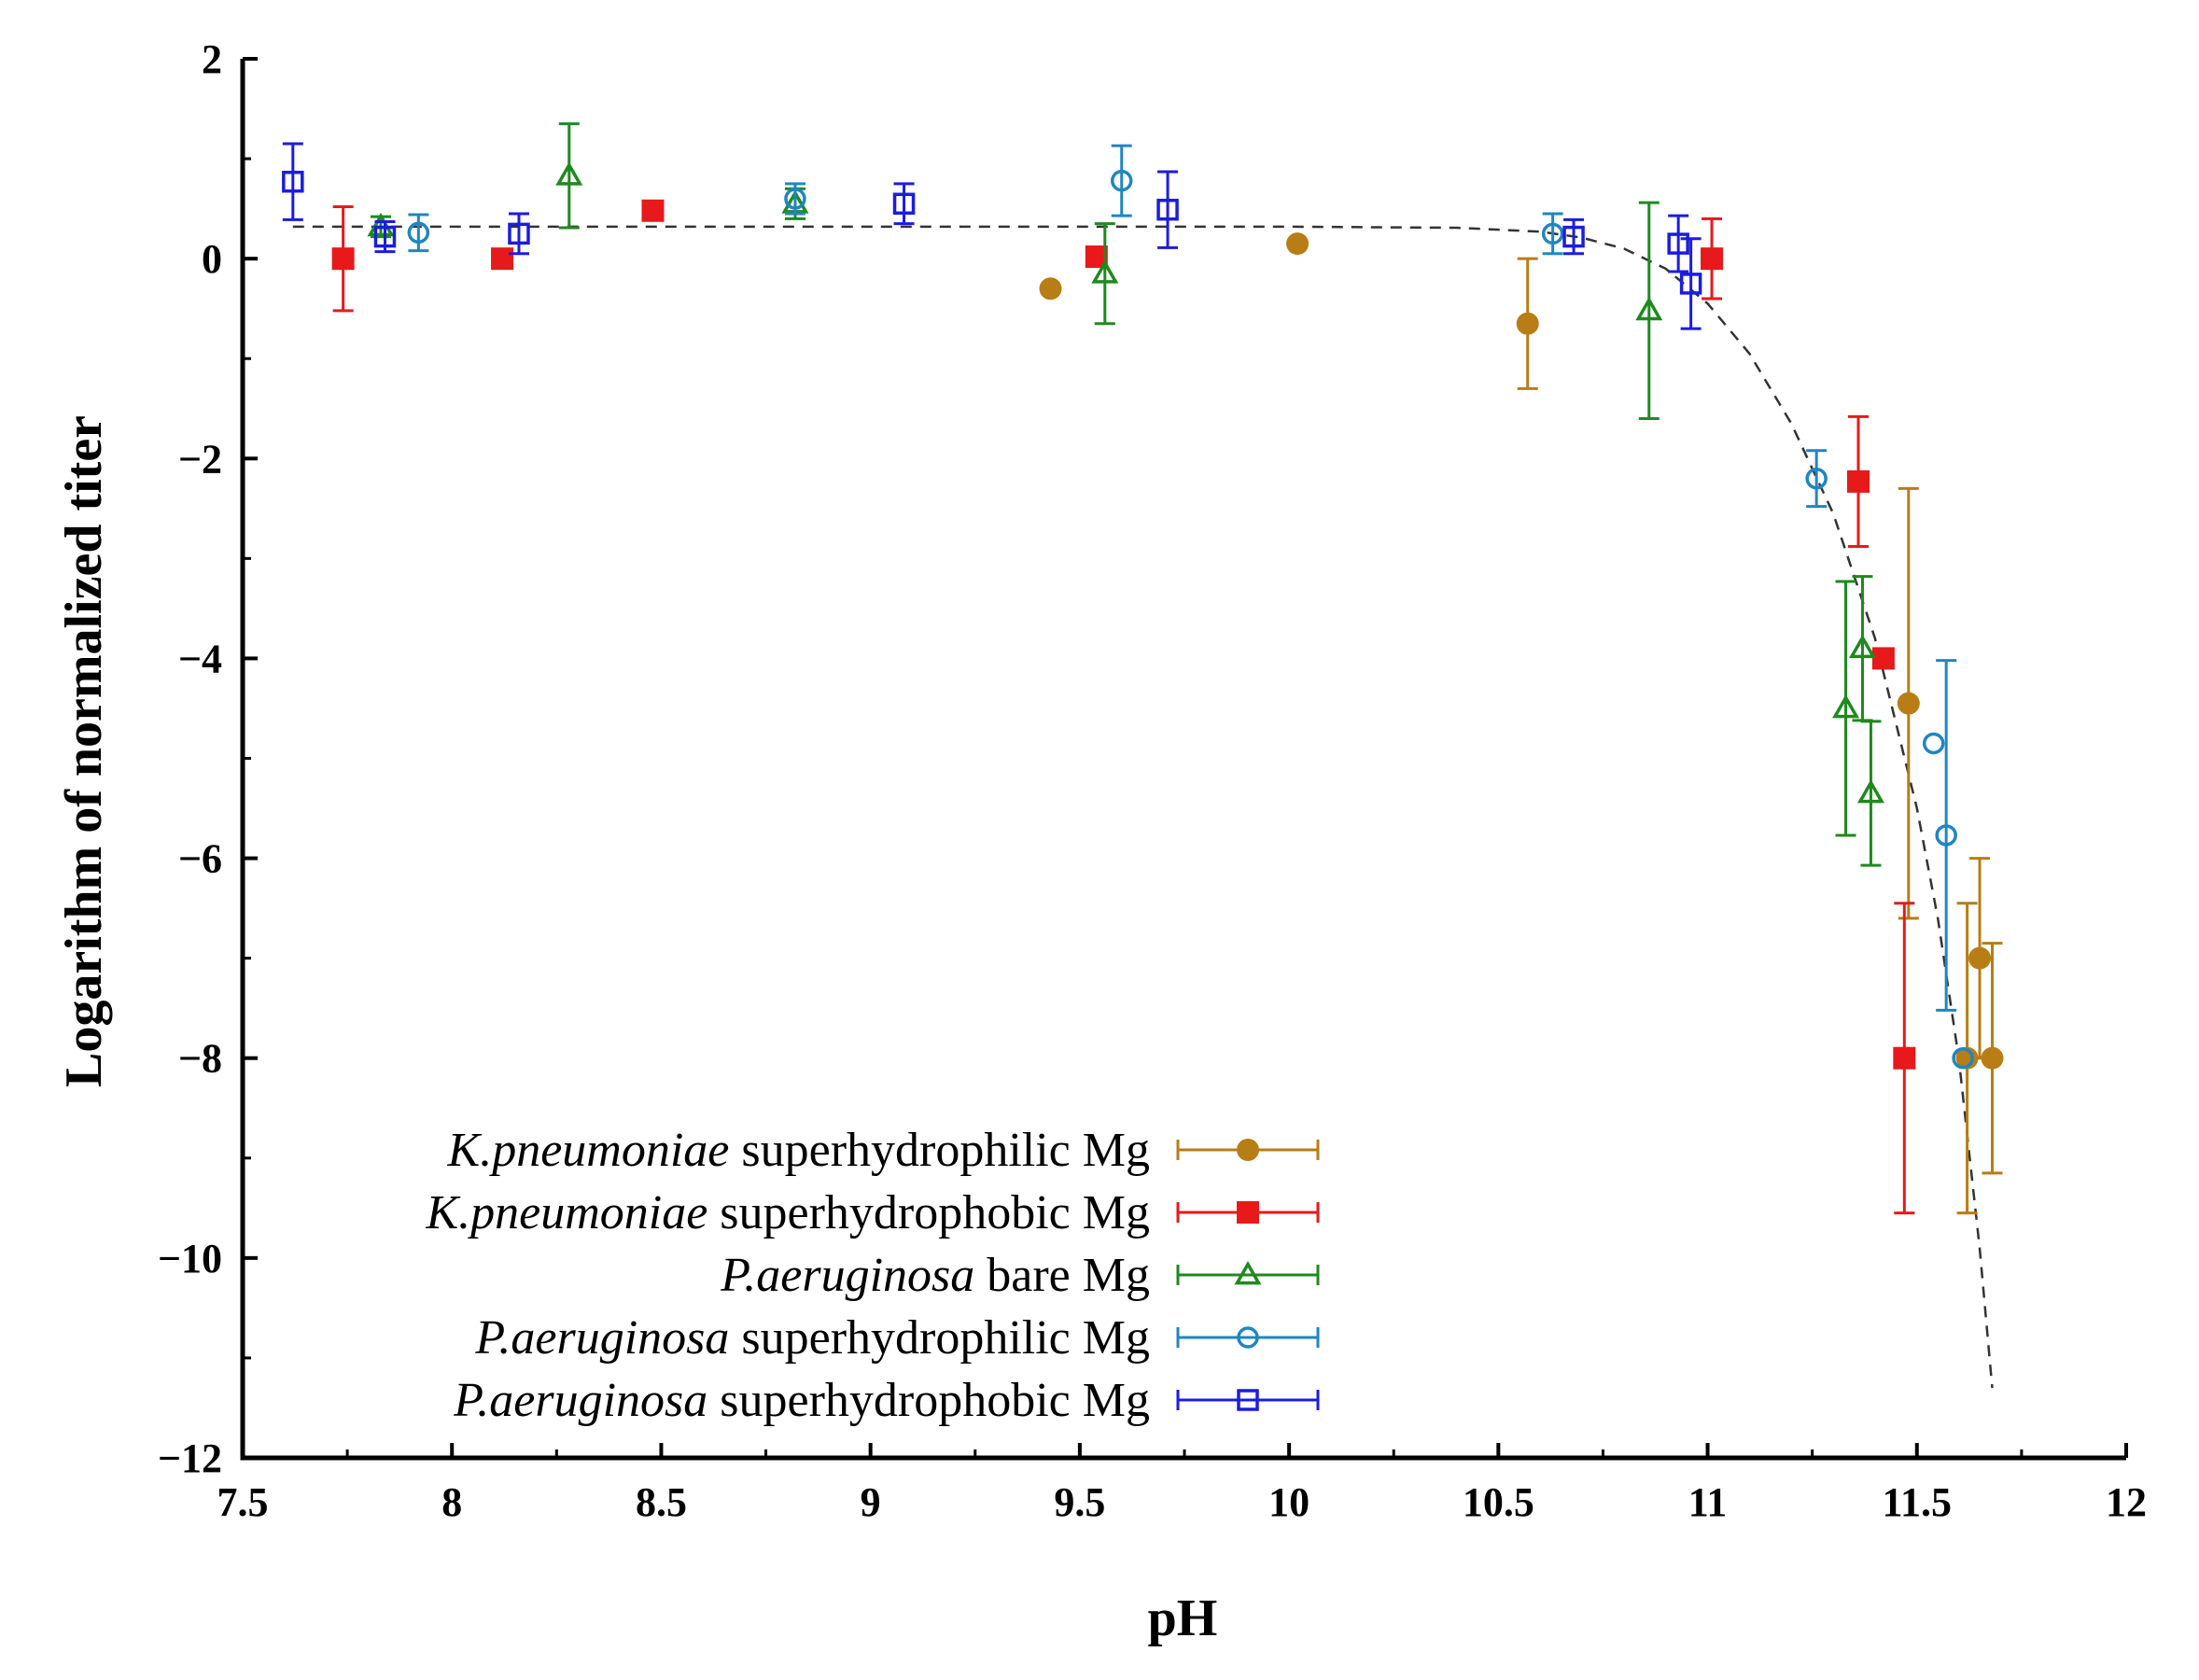 The height and width of the screenshot is (1680, 2199). What do you see at coordinates (190, 1258) in the screenshot?
I see `y-tick-label: −10` at bounding box center [190, 1258].